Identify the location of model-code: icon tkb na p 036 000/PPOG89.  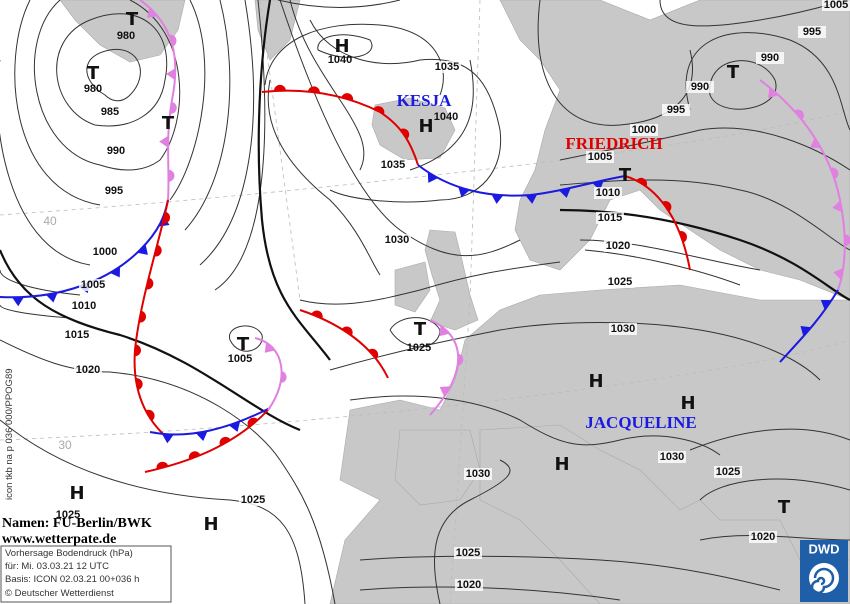
(9, 434).